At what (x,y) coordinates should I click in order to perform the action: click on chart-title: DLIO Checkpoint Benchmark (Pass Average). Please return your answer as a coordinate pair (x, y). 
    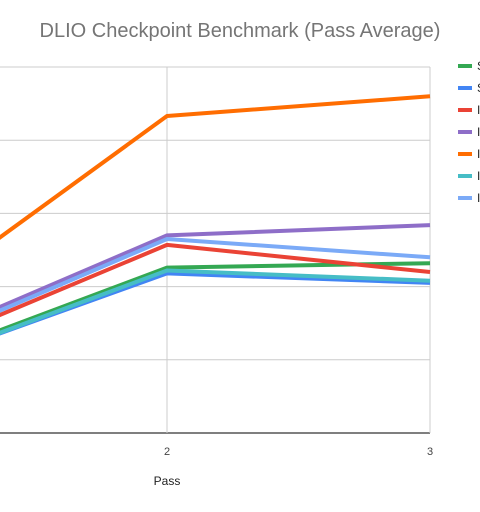
    Looking at the image, I should click on (240, 31).